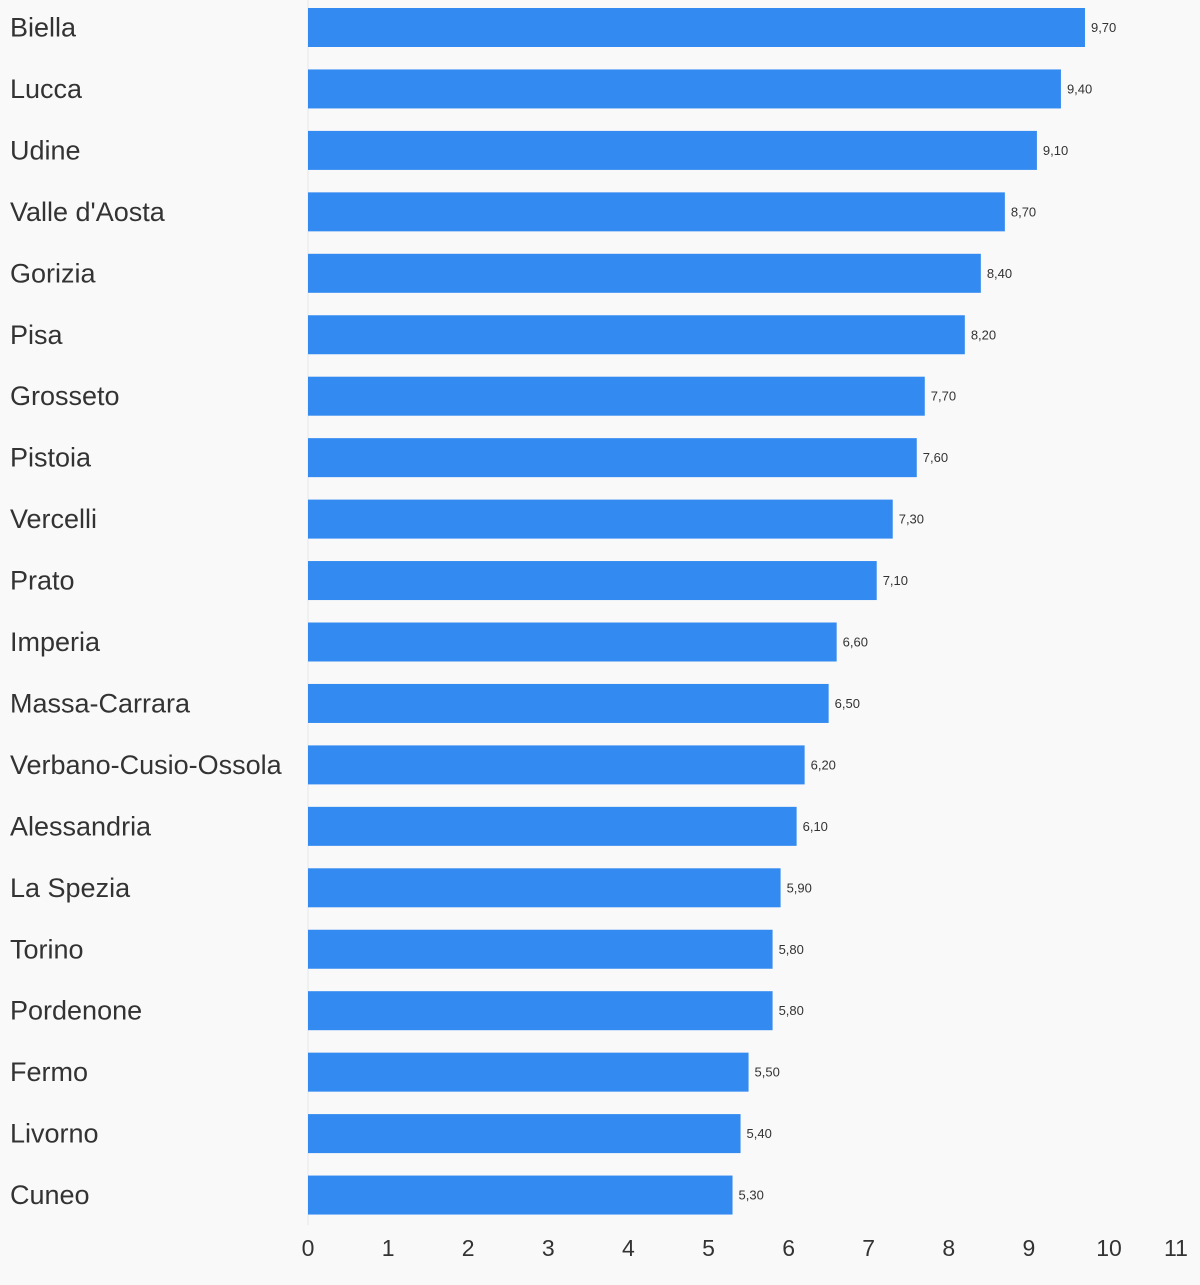  What do you see at coordinates (308, 1248) in the screenshot?
I see `x-tick-label-0: 0` at bounding box center [308, 1248].